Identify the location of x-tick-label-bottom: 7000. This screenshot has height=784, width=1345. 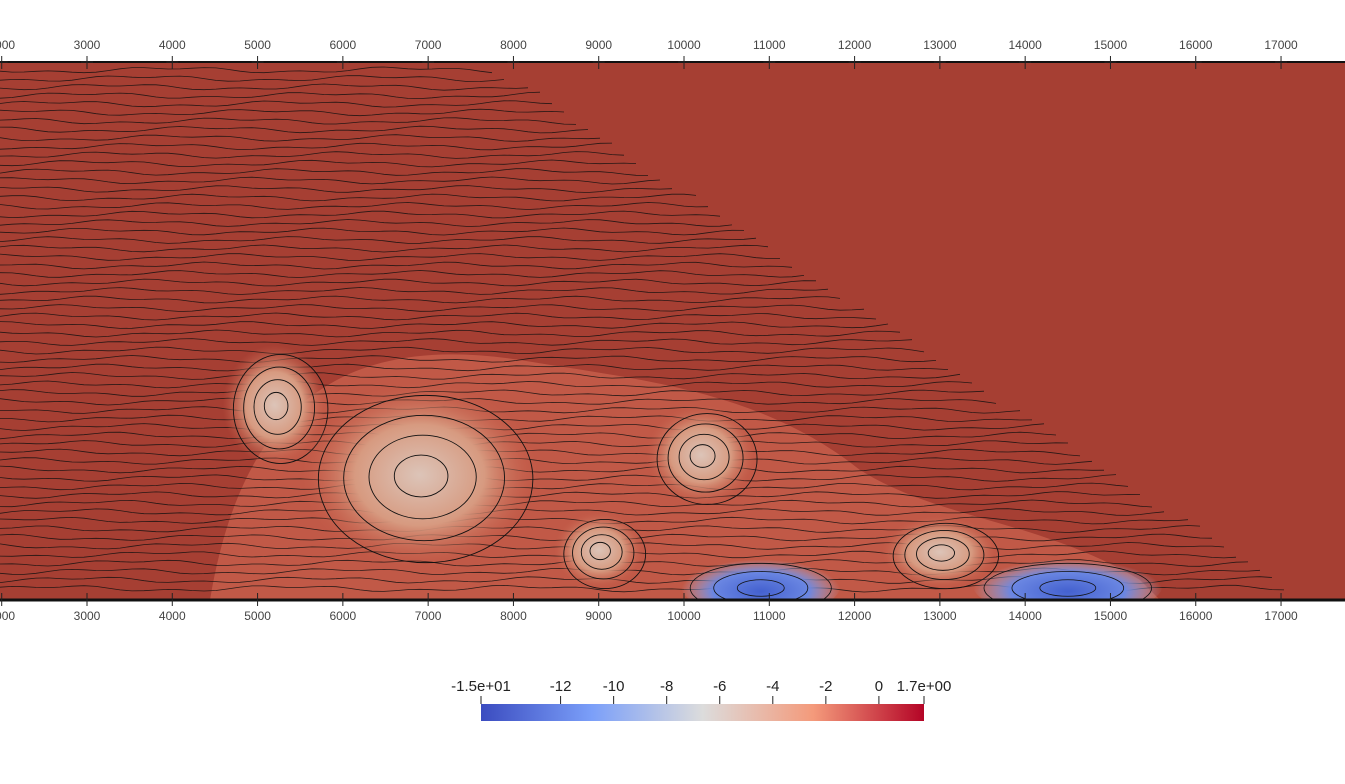
(428, 616).